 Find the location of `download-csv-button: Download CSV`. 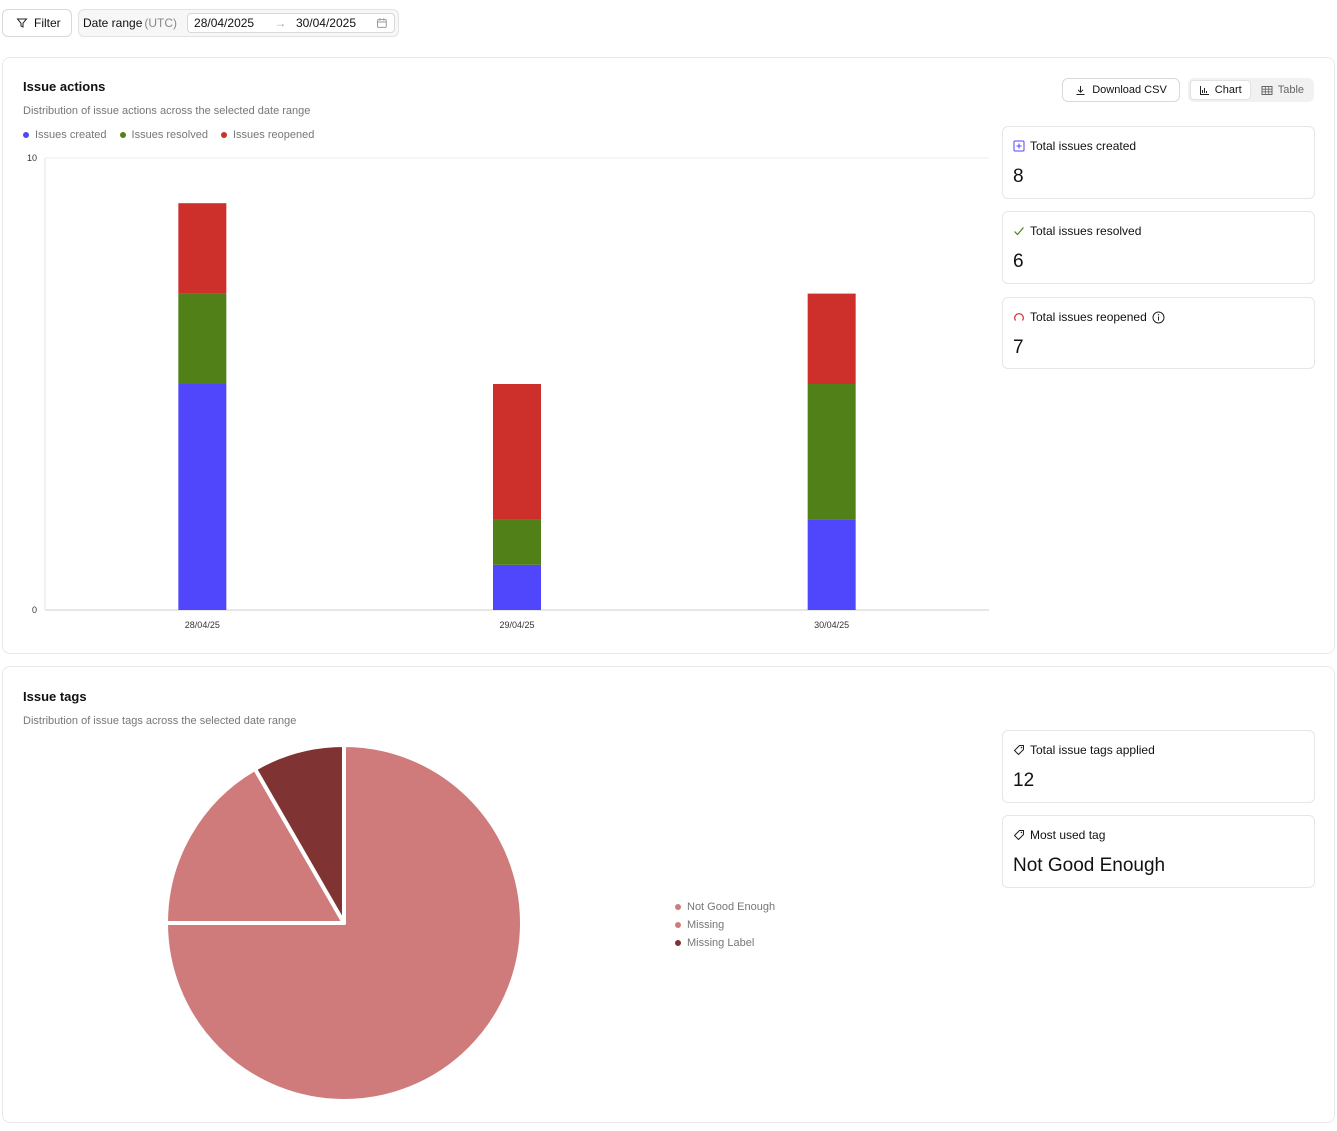

download-csv-button: Download CSV is located at coordinates (1121, 90).